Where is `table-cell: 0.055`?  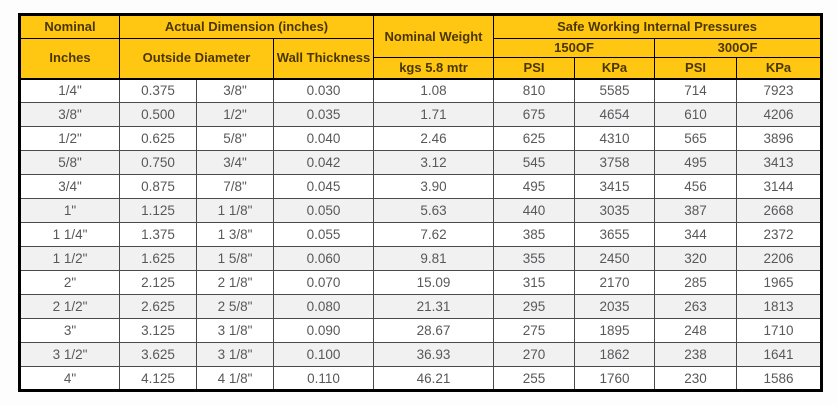
table-cell: 0.055 is located at coordinates (323, 234).